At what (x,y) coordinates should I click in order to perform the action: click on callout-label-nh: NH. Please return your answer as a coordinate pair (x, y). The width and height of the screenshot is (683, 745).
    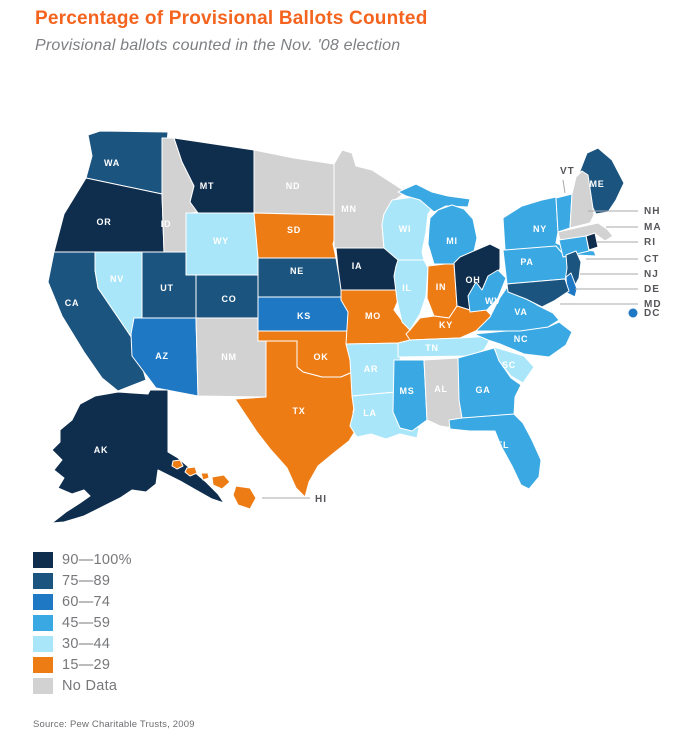
    Looking at the image, I should click on (652, 211).